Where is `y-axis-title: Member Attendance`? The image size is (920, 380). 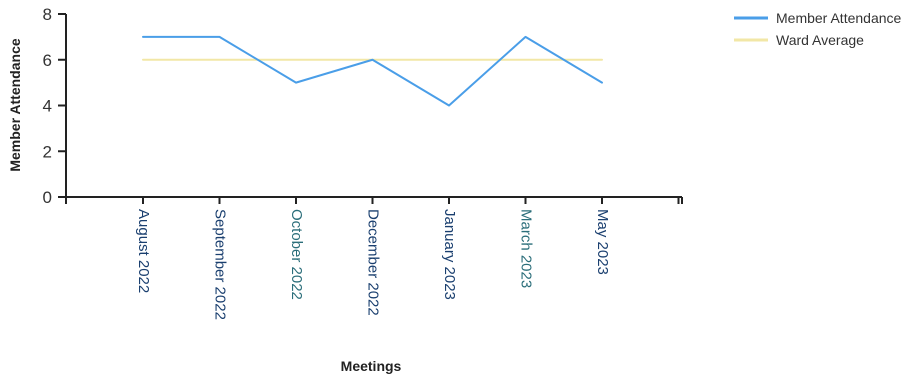 y-axis-title: Member Attendance is located at coordinates (15, 105).